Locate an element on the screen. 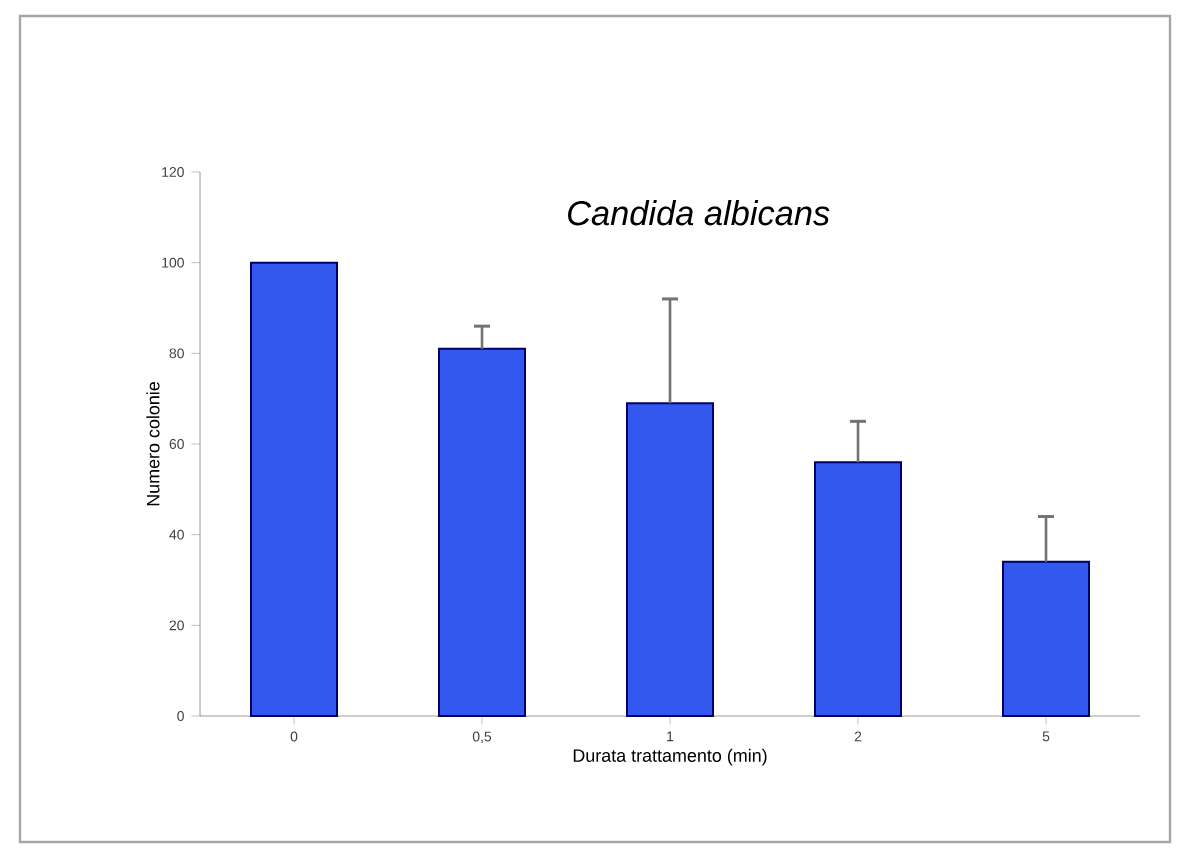 The width and height of the screenshot is (1178, 850). x-axis-title: Durata trattamento (min) is located at coordinates (670, 757).